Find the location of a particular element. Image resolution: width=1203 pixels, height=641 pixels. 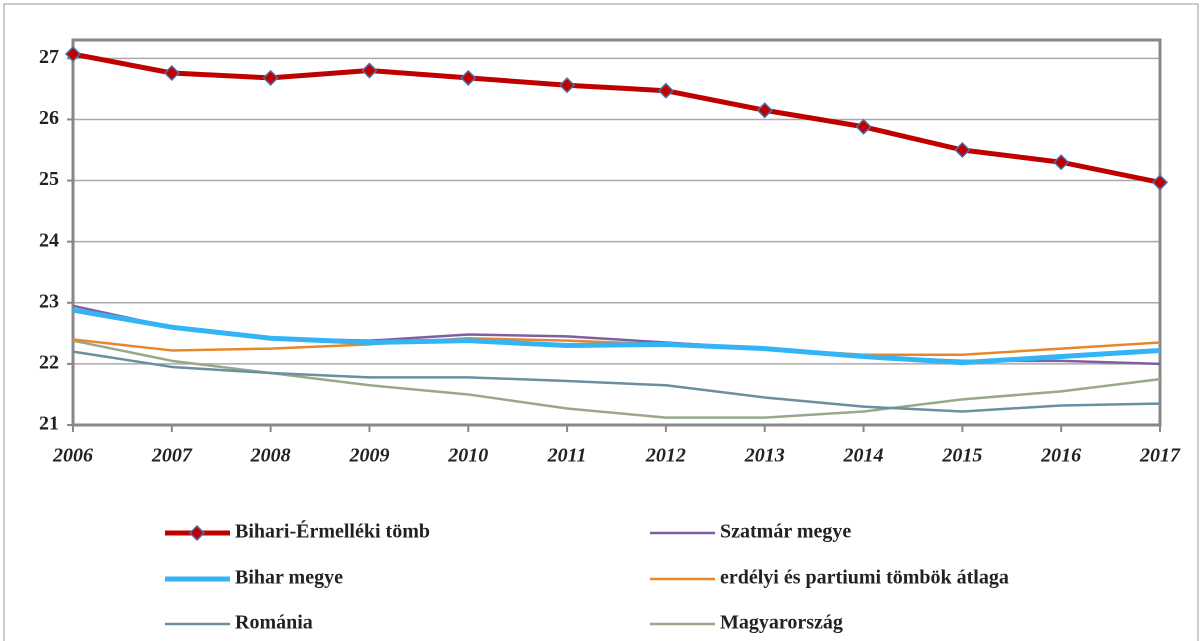

x-tick-label: 2012 is located at coordinates (665, 456).